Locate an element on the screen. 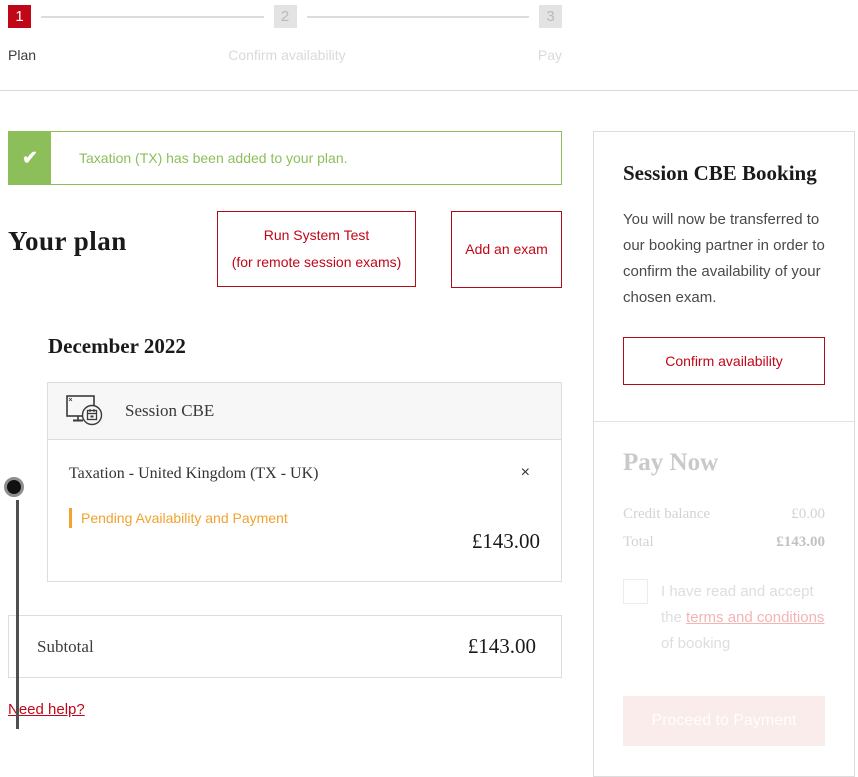 The width and height of the screenshot is (858, 777). total-label: Total is located at coordinates (638, 542).